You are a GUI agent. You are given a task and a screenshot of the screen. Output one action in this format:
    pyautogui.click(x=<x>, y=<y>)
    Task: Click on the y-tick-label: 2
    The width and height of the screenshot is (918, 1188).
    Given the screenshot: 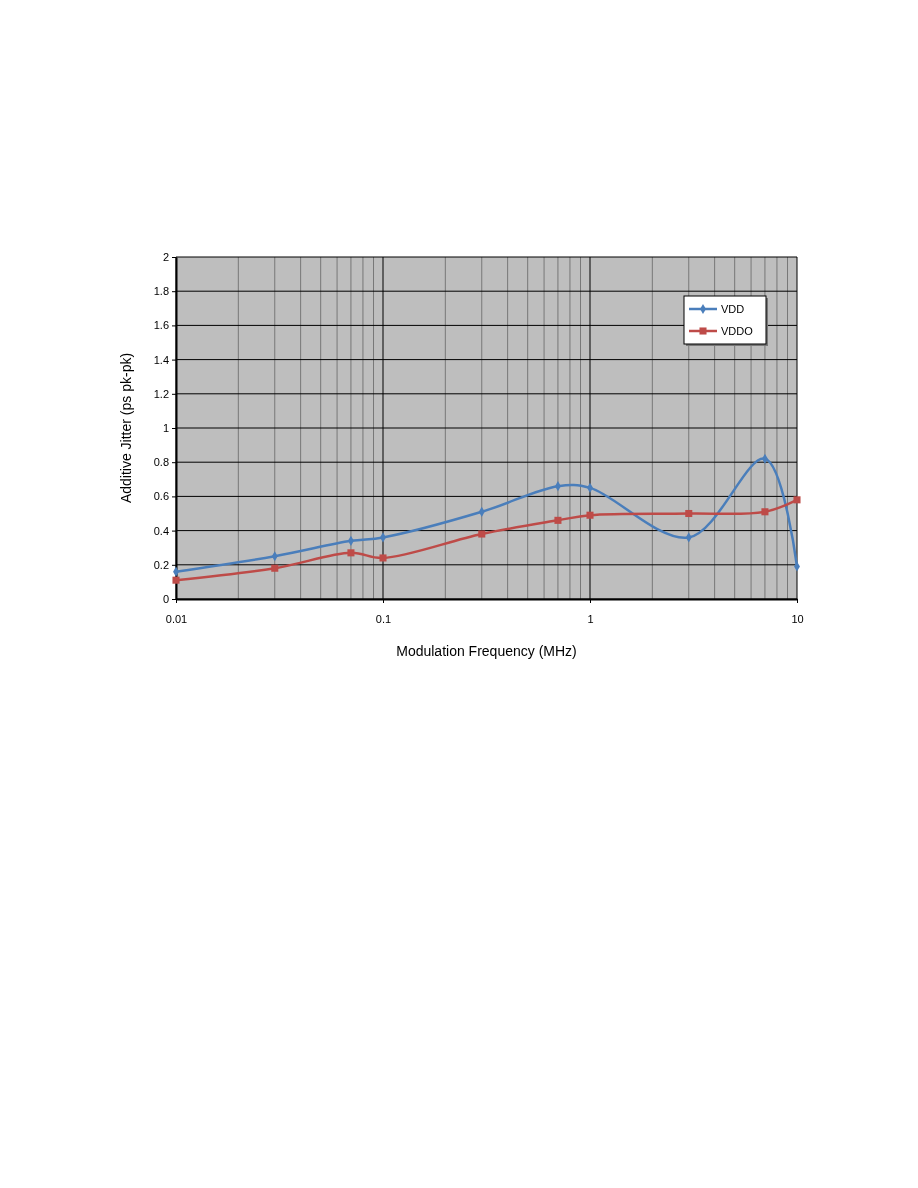 What is the action you would take?
    pyautogui.click(x=165, y=257)
    